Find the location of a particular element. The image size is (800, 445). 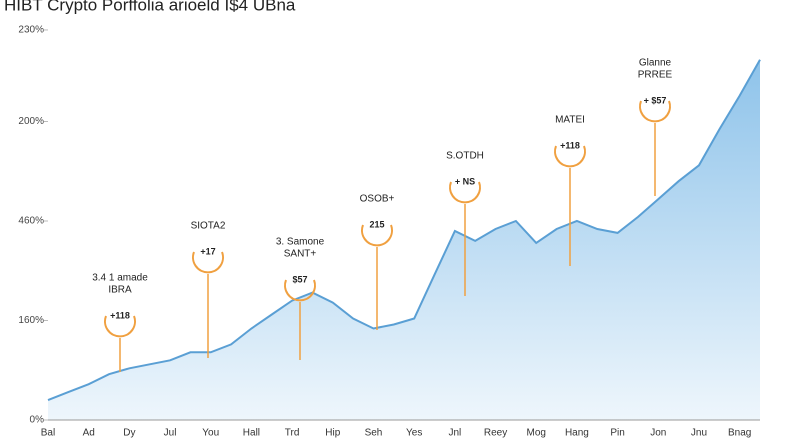

annotation-text: 3. Samone is located at coordinates (300, 242).